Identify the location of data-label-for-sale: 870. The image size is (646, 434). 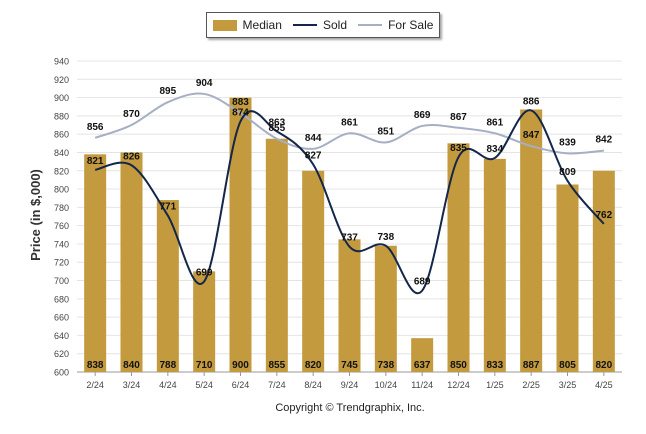
(131, 114).